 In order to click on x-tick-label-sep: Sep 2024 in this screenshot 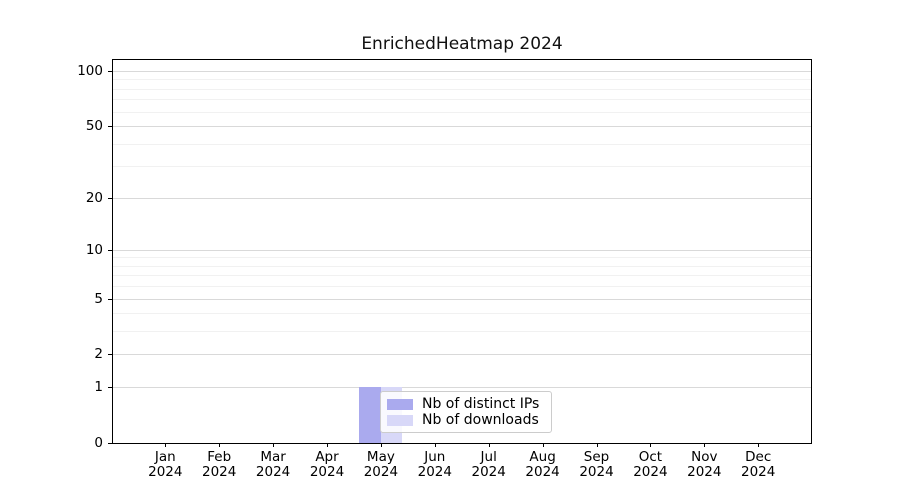, I will do `click(597, 465)`.